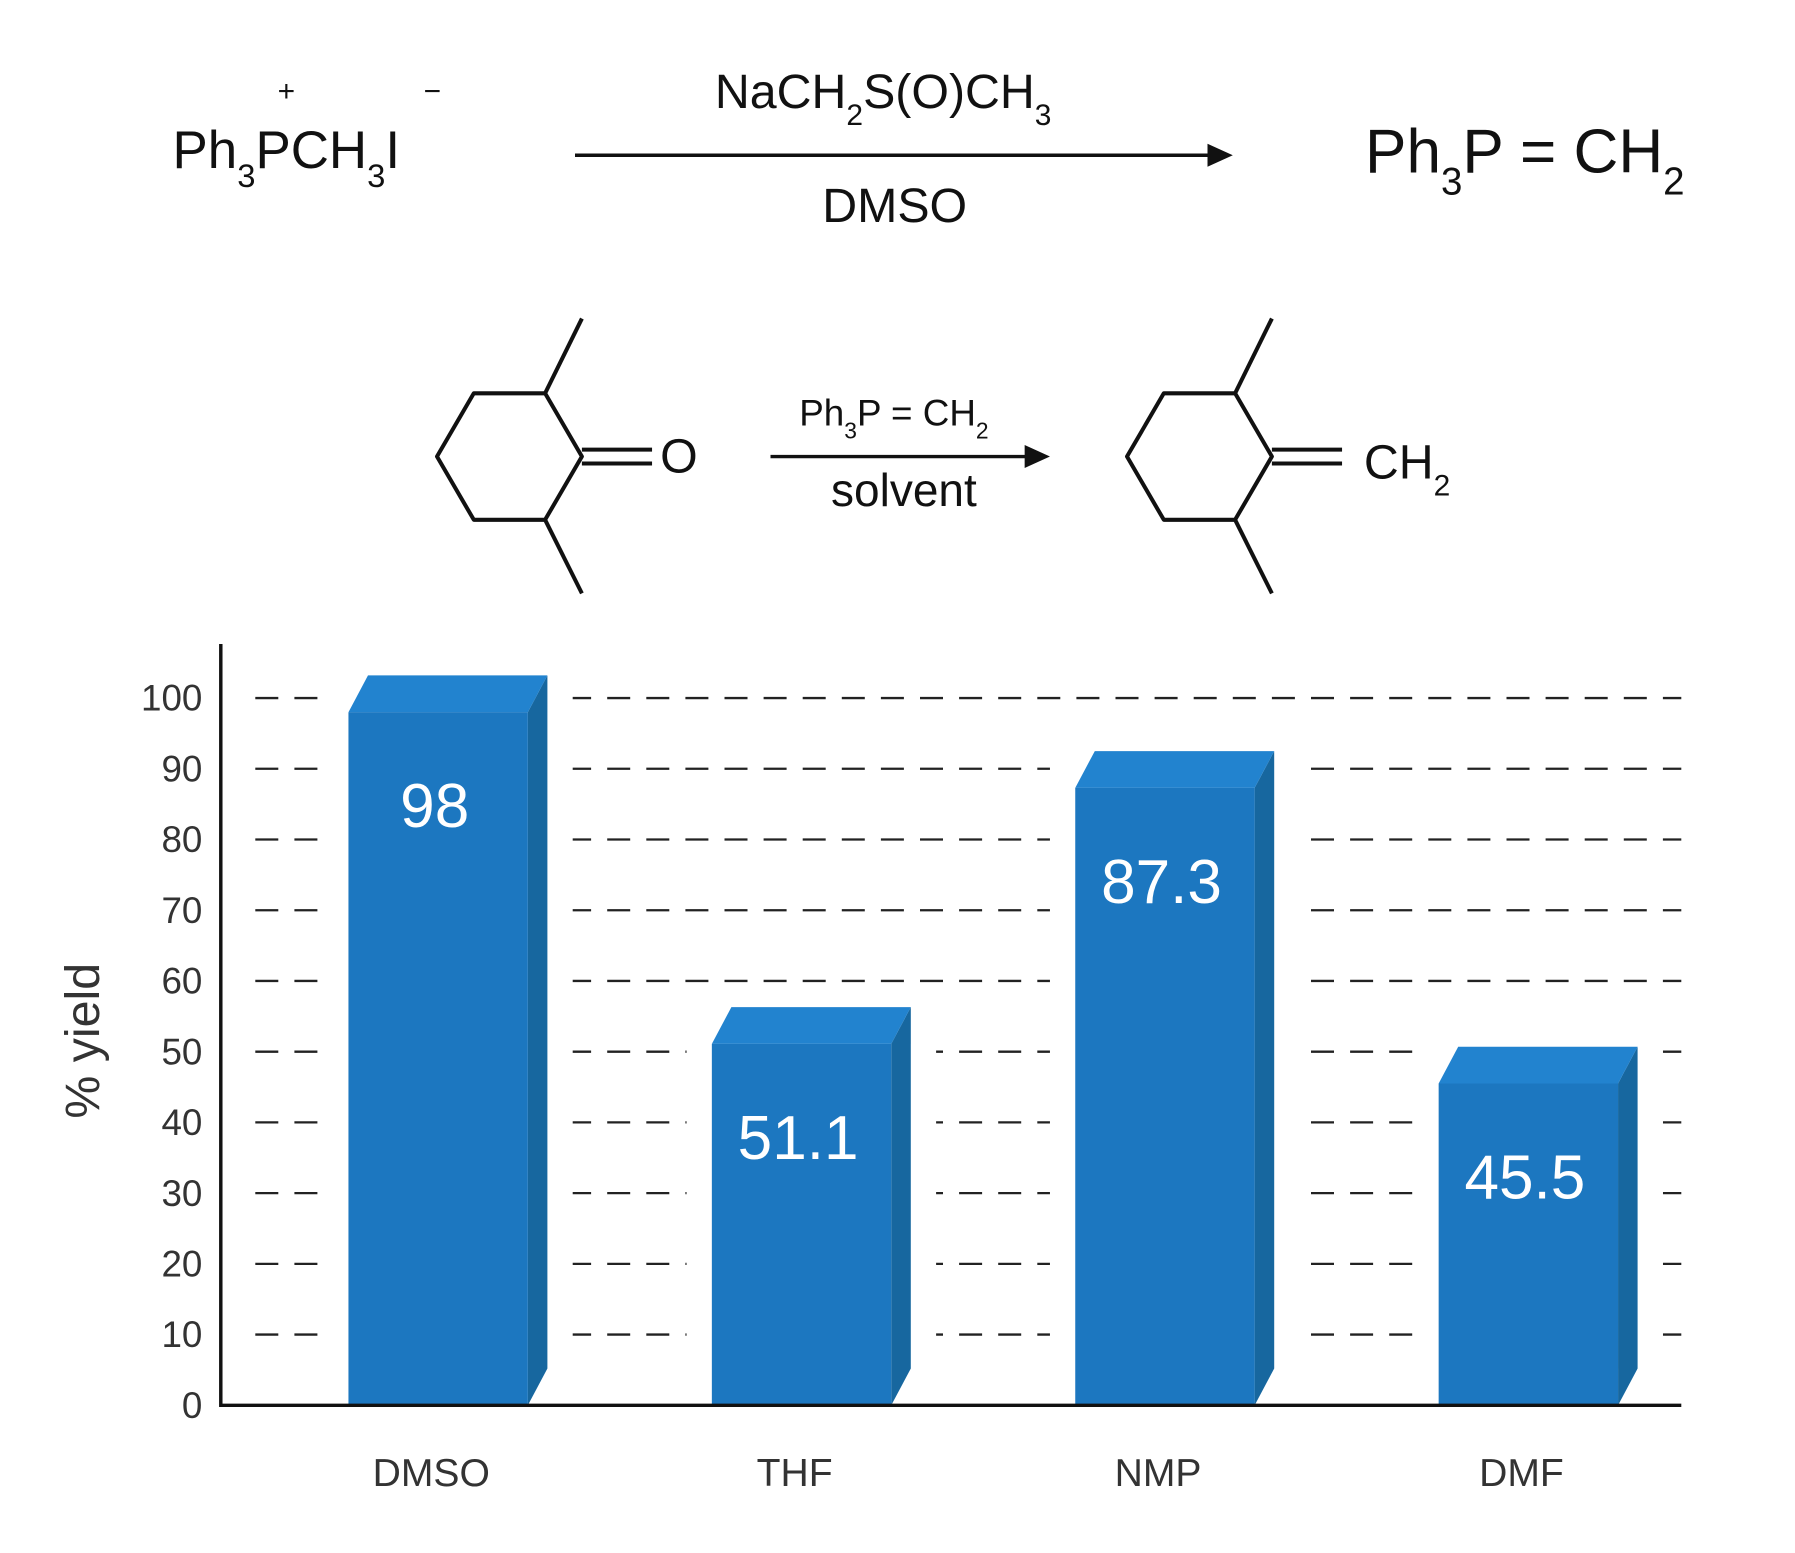 This screenshot has height=1553, width=1795. What do you see at coordinates (181, 981) in the screenshot?
I see `y-tick-label: 60` at bounding box center [181, 981].